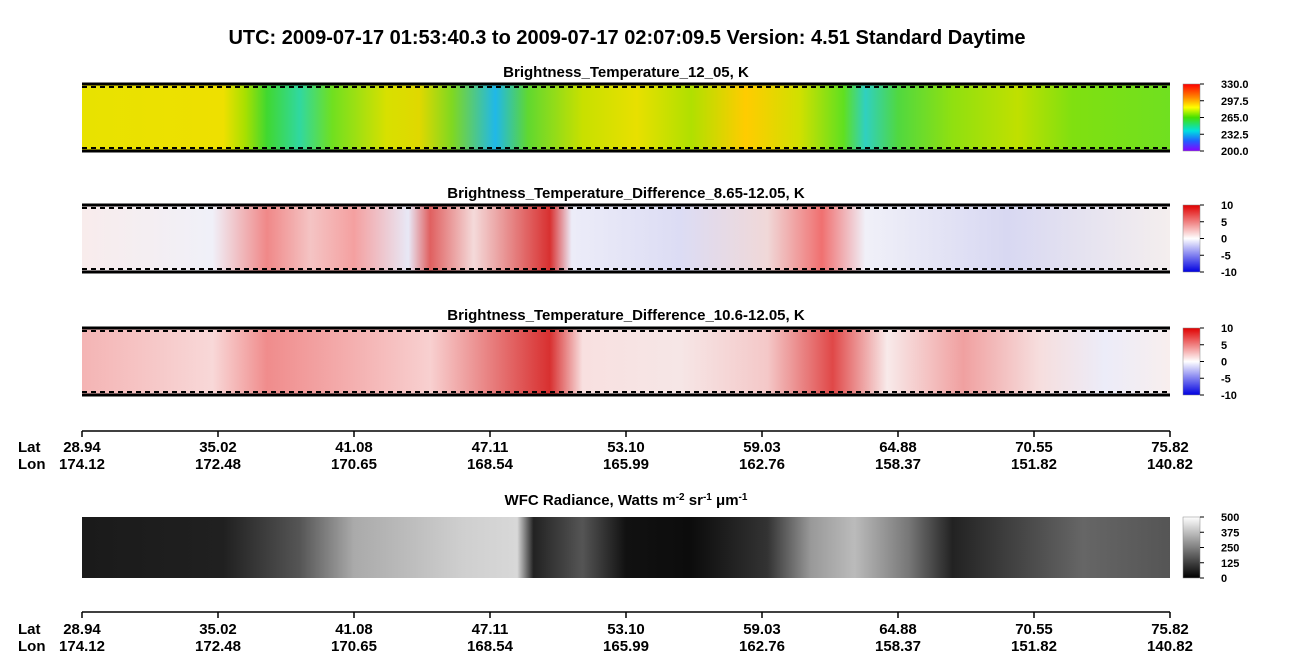 The width and height of the screenshot is (1300, 672). I want to click on colorbar-tick-label: 330.0, so click(1235, 85).